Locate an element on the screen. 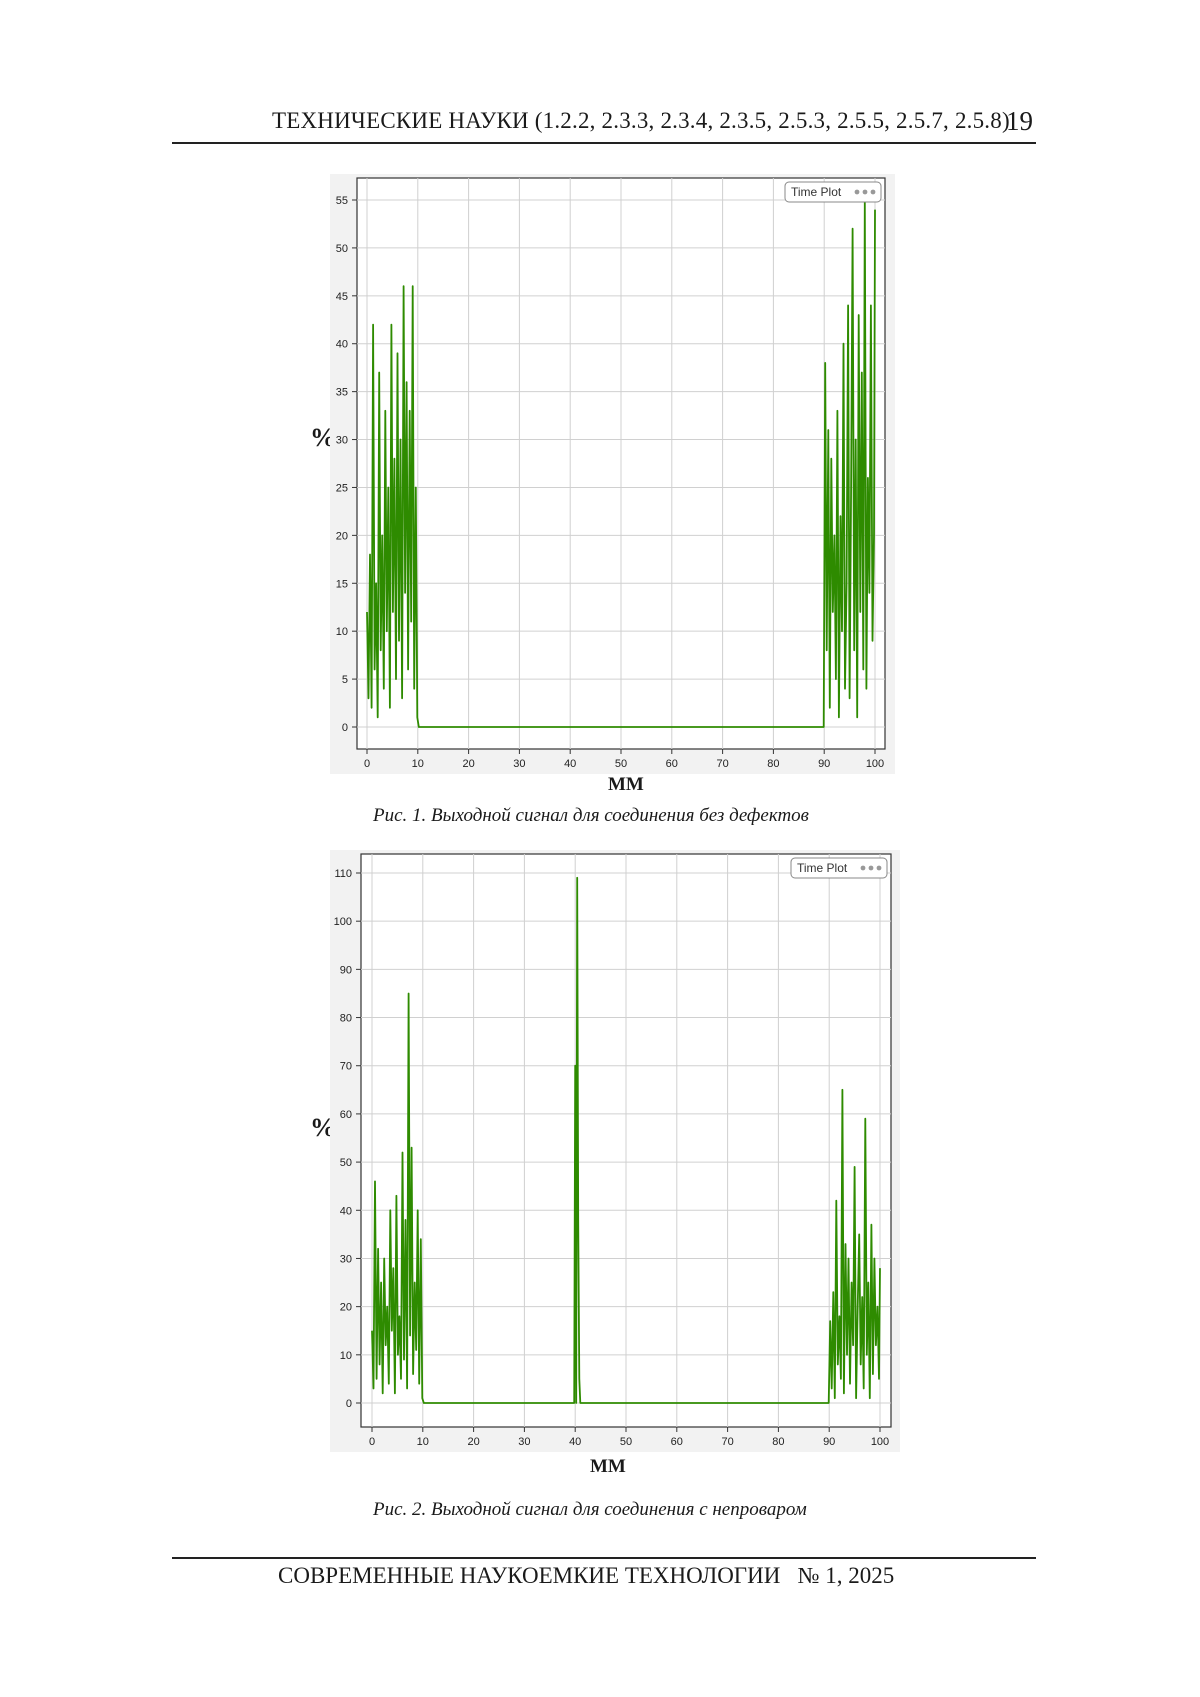 Image resolution: width=1200 pixels, height=1697 pixels. header-divider is located at coordinates (604, 143).